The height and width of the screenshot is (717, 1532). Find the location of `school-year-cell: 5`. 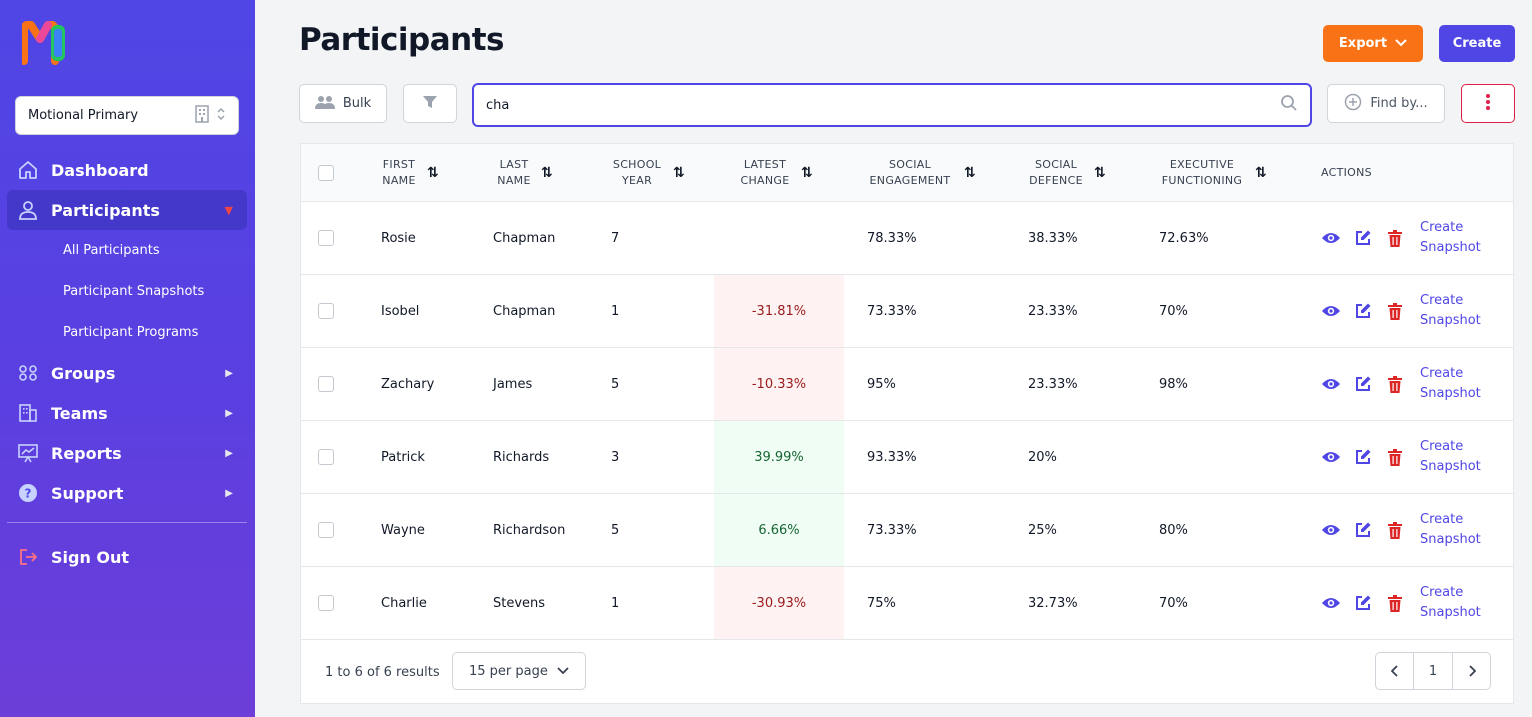

school-year-cell: 5 is located at coordinates (615, 384).